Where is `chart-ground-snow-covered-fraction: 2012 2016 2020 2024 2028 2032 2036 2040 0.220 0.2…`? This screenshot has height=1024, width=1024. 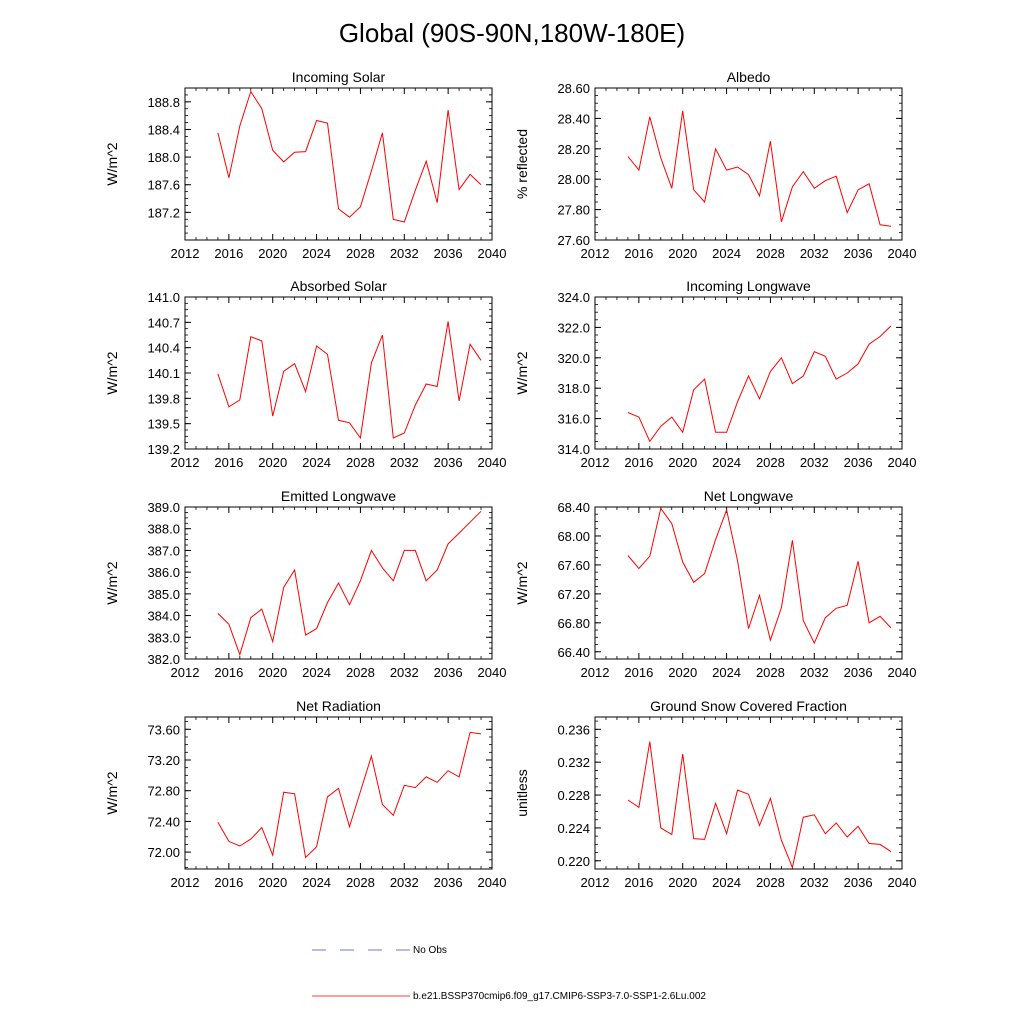 chart-ground-snow-covered-fraction: 2012 2016 2020 2024 2028 2032 2036 2040 0.220 0.2… is located at coordinates (715, 794).